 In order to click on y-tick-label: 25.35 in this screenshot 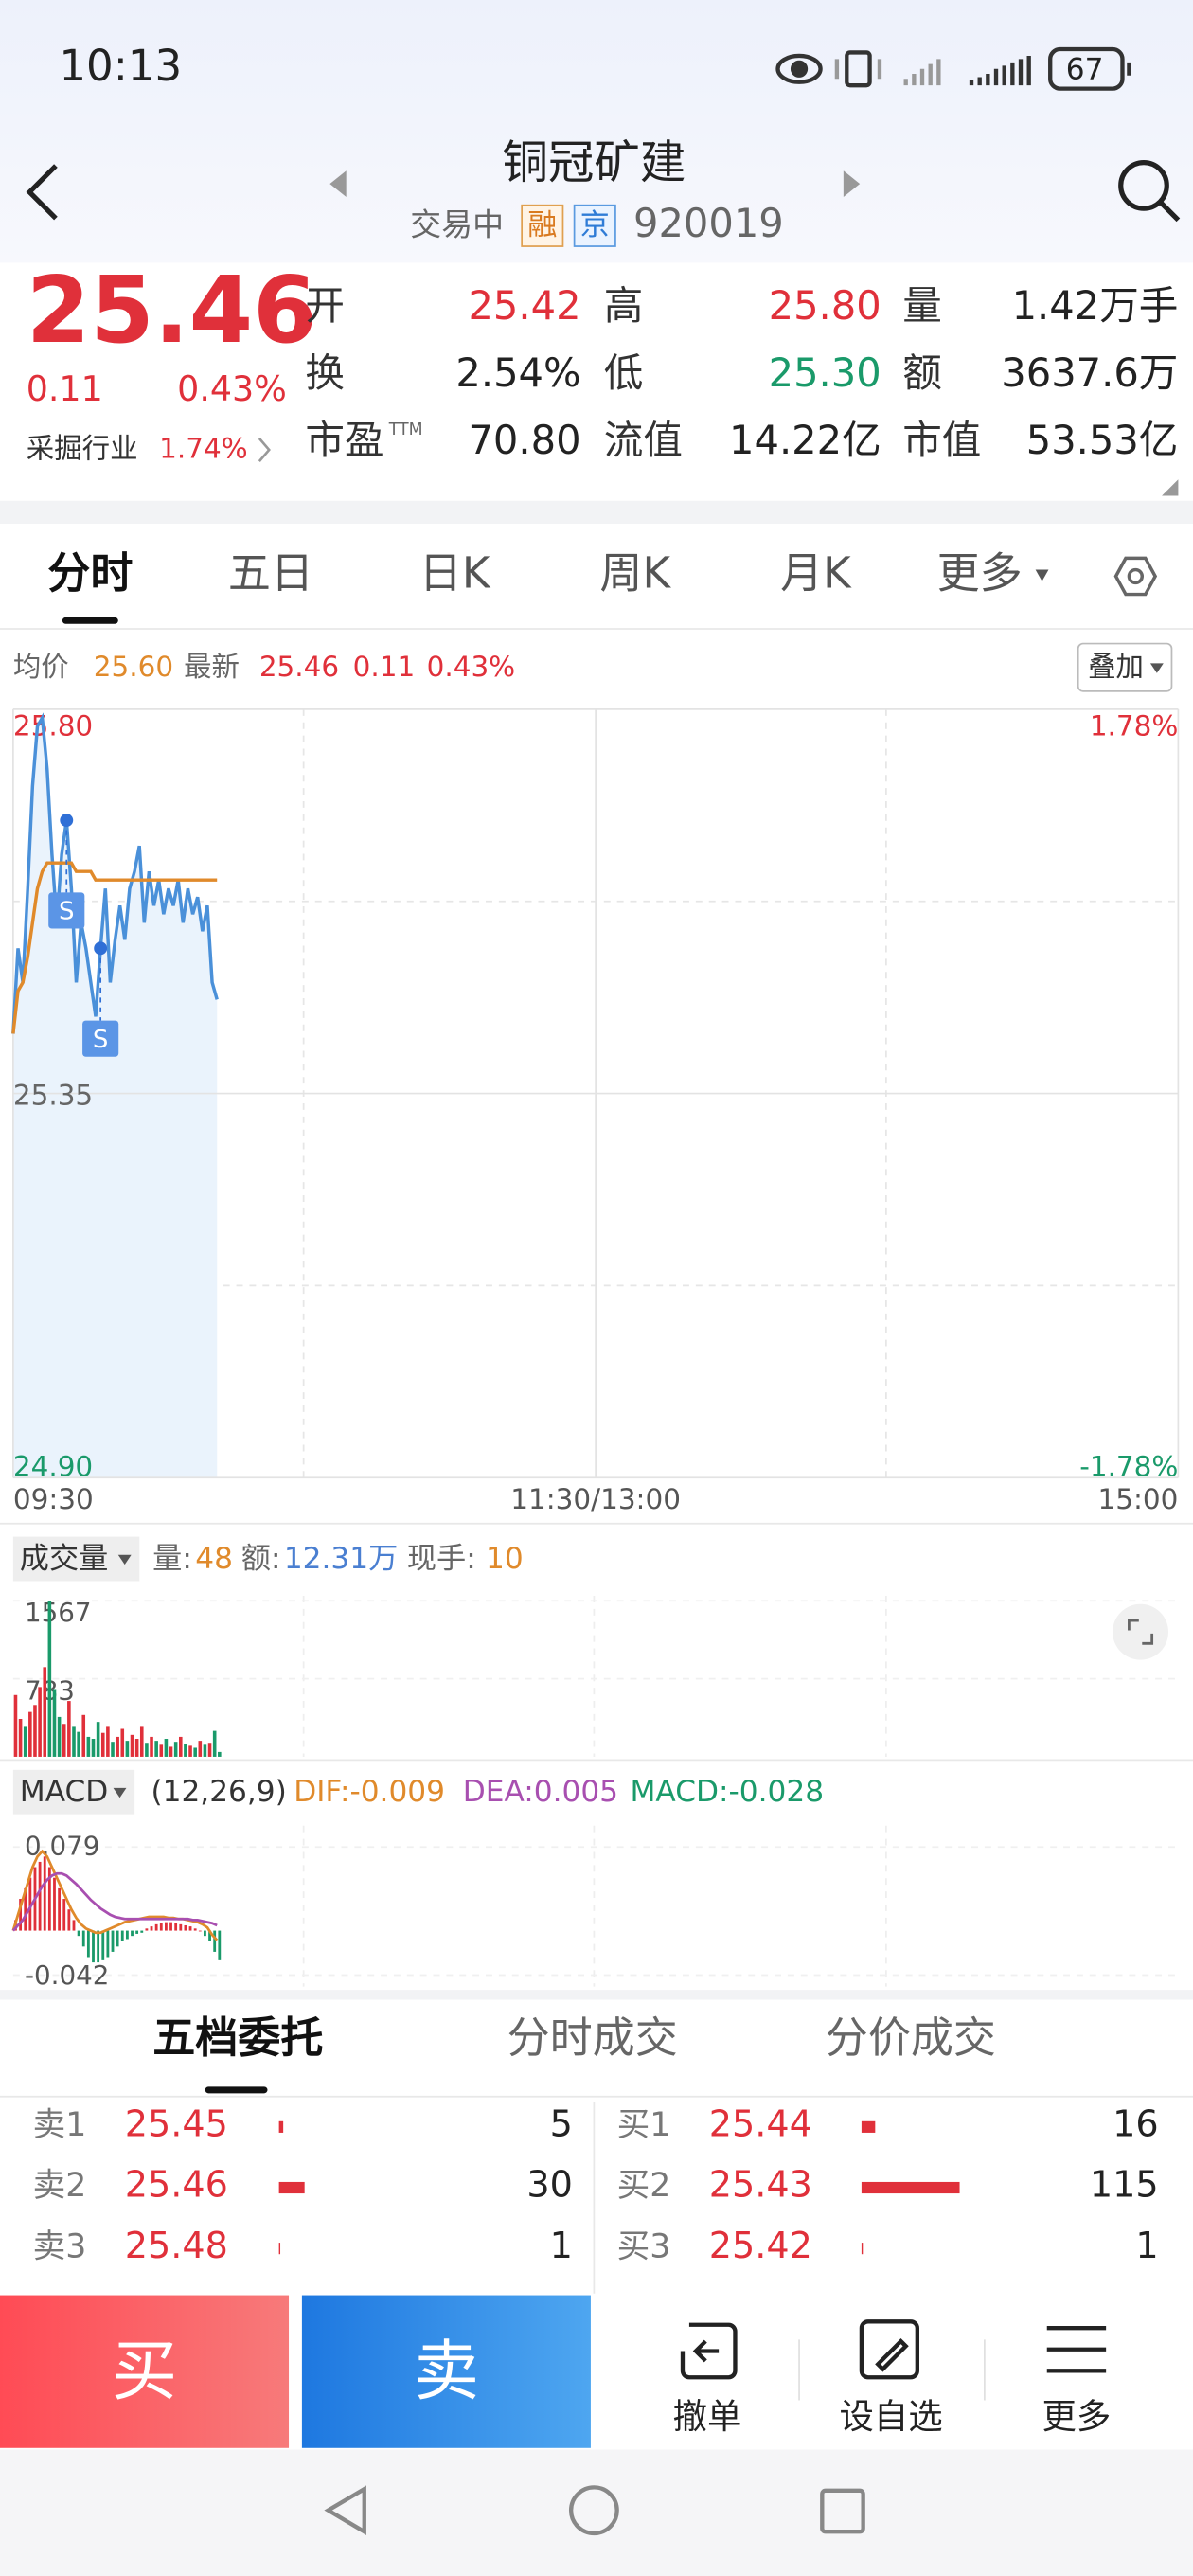, I will do `click(53, 1096)`.